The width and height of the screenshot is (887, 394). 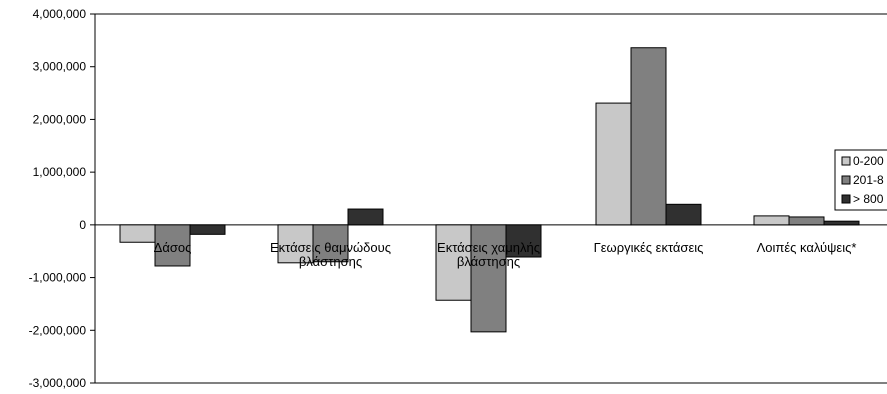 What do you see at coordinates (60, 119) in the screenshot?
I see `y-tick-label: 2,000,000` at bounding box center [60, 119].